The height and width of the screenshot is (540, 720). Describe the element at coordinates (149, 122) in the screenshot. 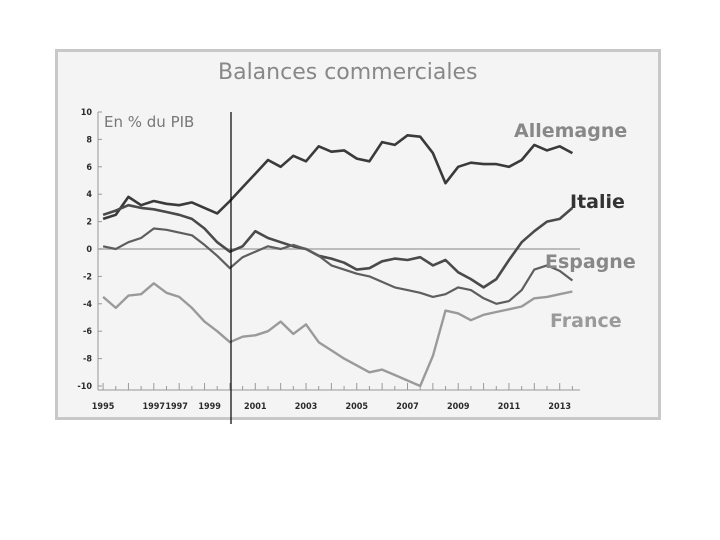

I see `unit-label: En % du PIB` at that location.